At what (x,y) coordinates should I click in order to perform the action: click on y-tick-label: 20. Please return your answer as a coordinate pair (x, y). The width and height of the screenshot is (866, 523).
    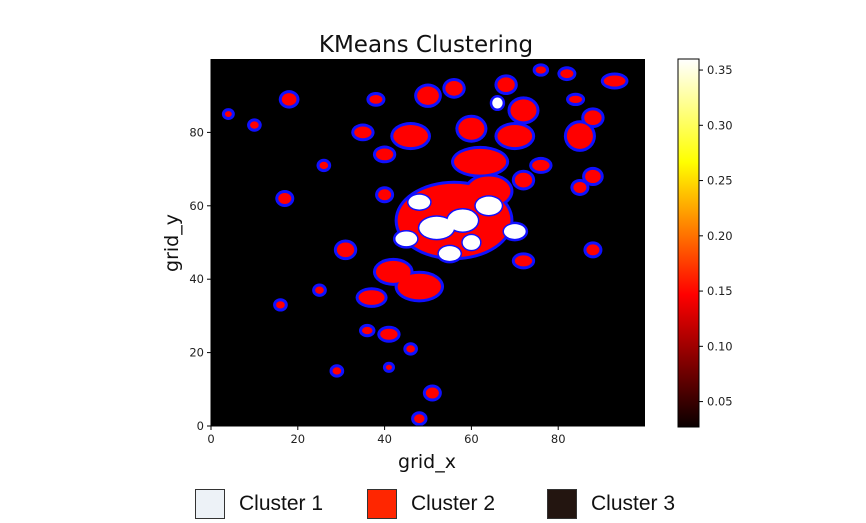
    Looking at the image, I should click on (196, 353).